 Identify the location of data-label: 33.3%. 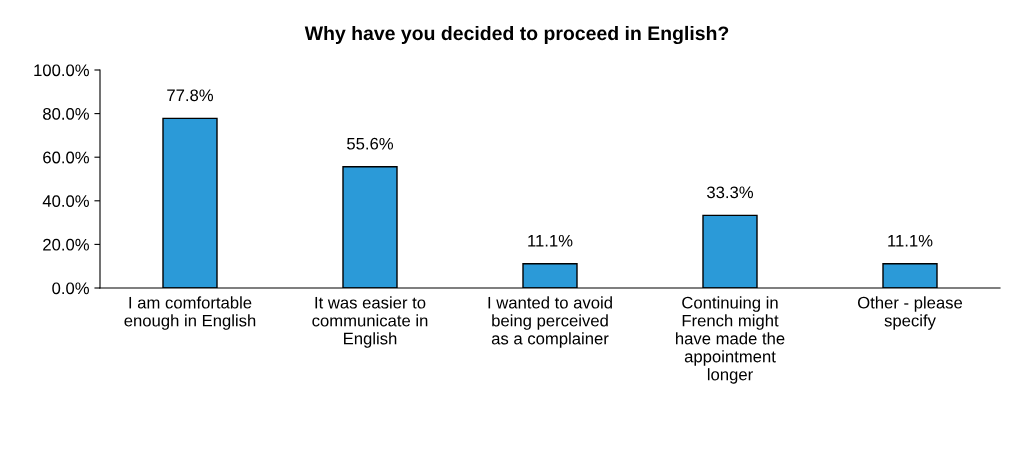
(730, 192).